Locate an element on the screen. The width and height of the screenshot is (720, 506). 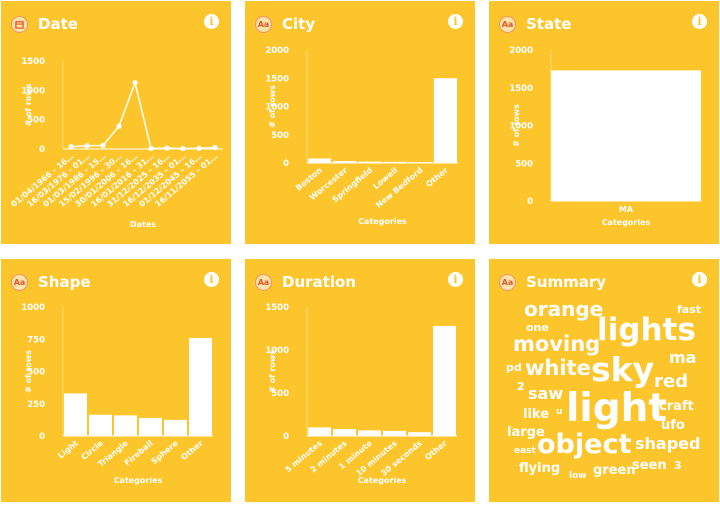
x-tick-label: Sphere is located at coordinates (164, 452).